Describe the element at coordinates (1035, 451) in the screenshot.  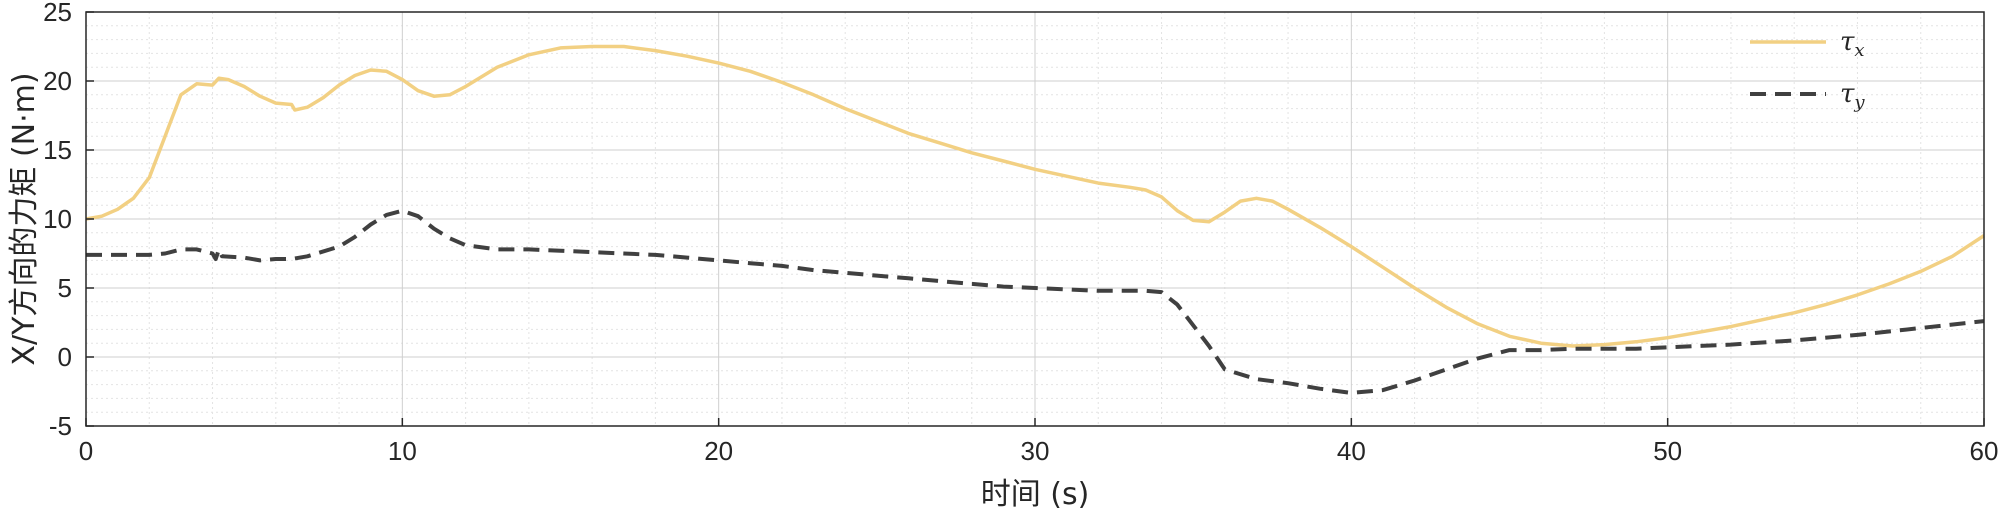
I see `x-tick-label: 30` at that location.